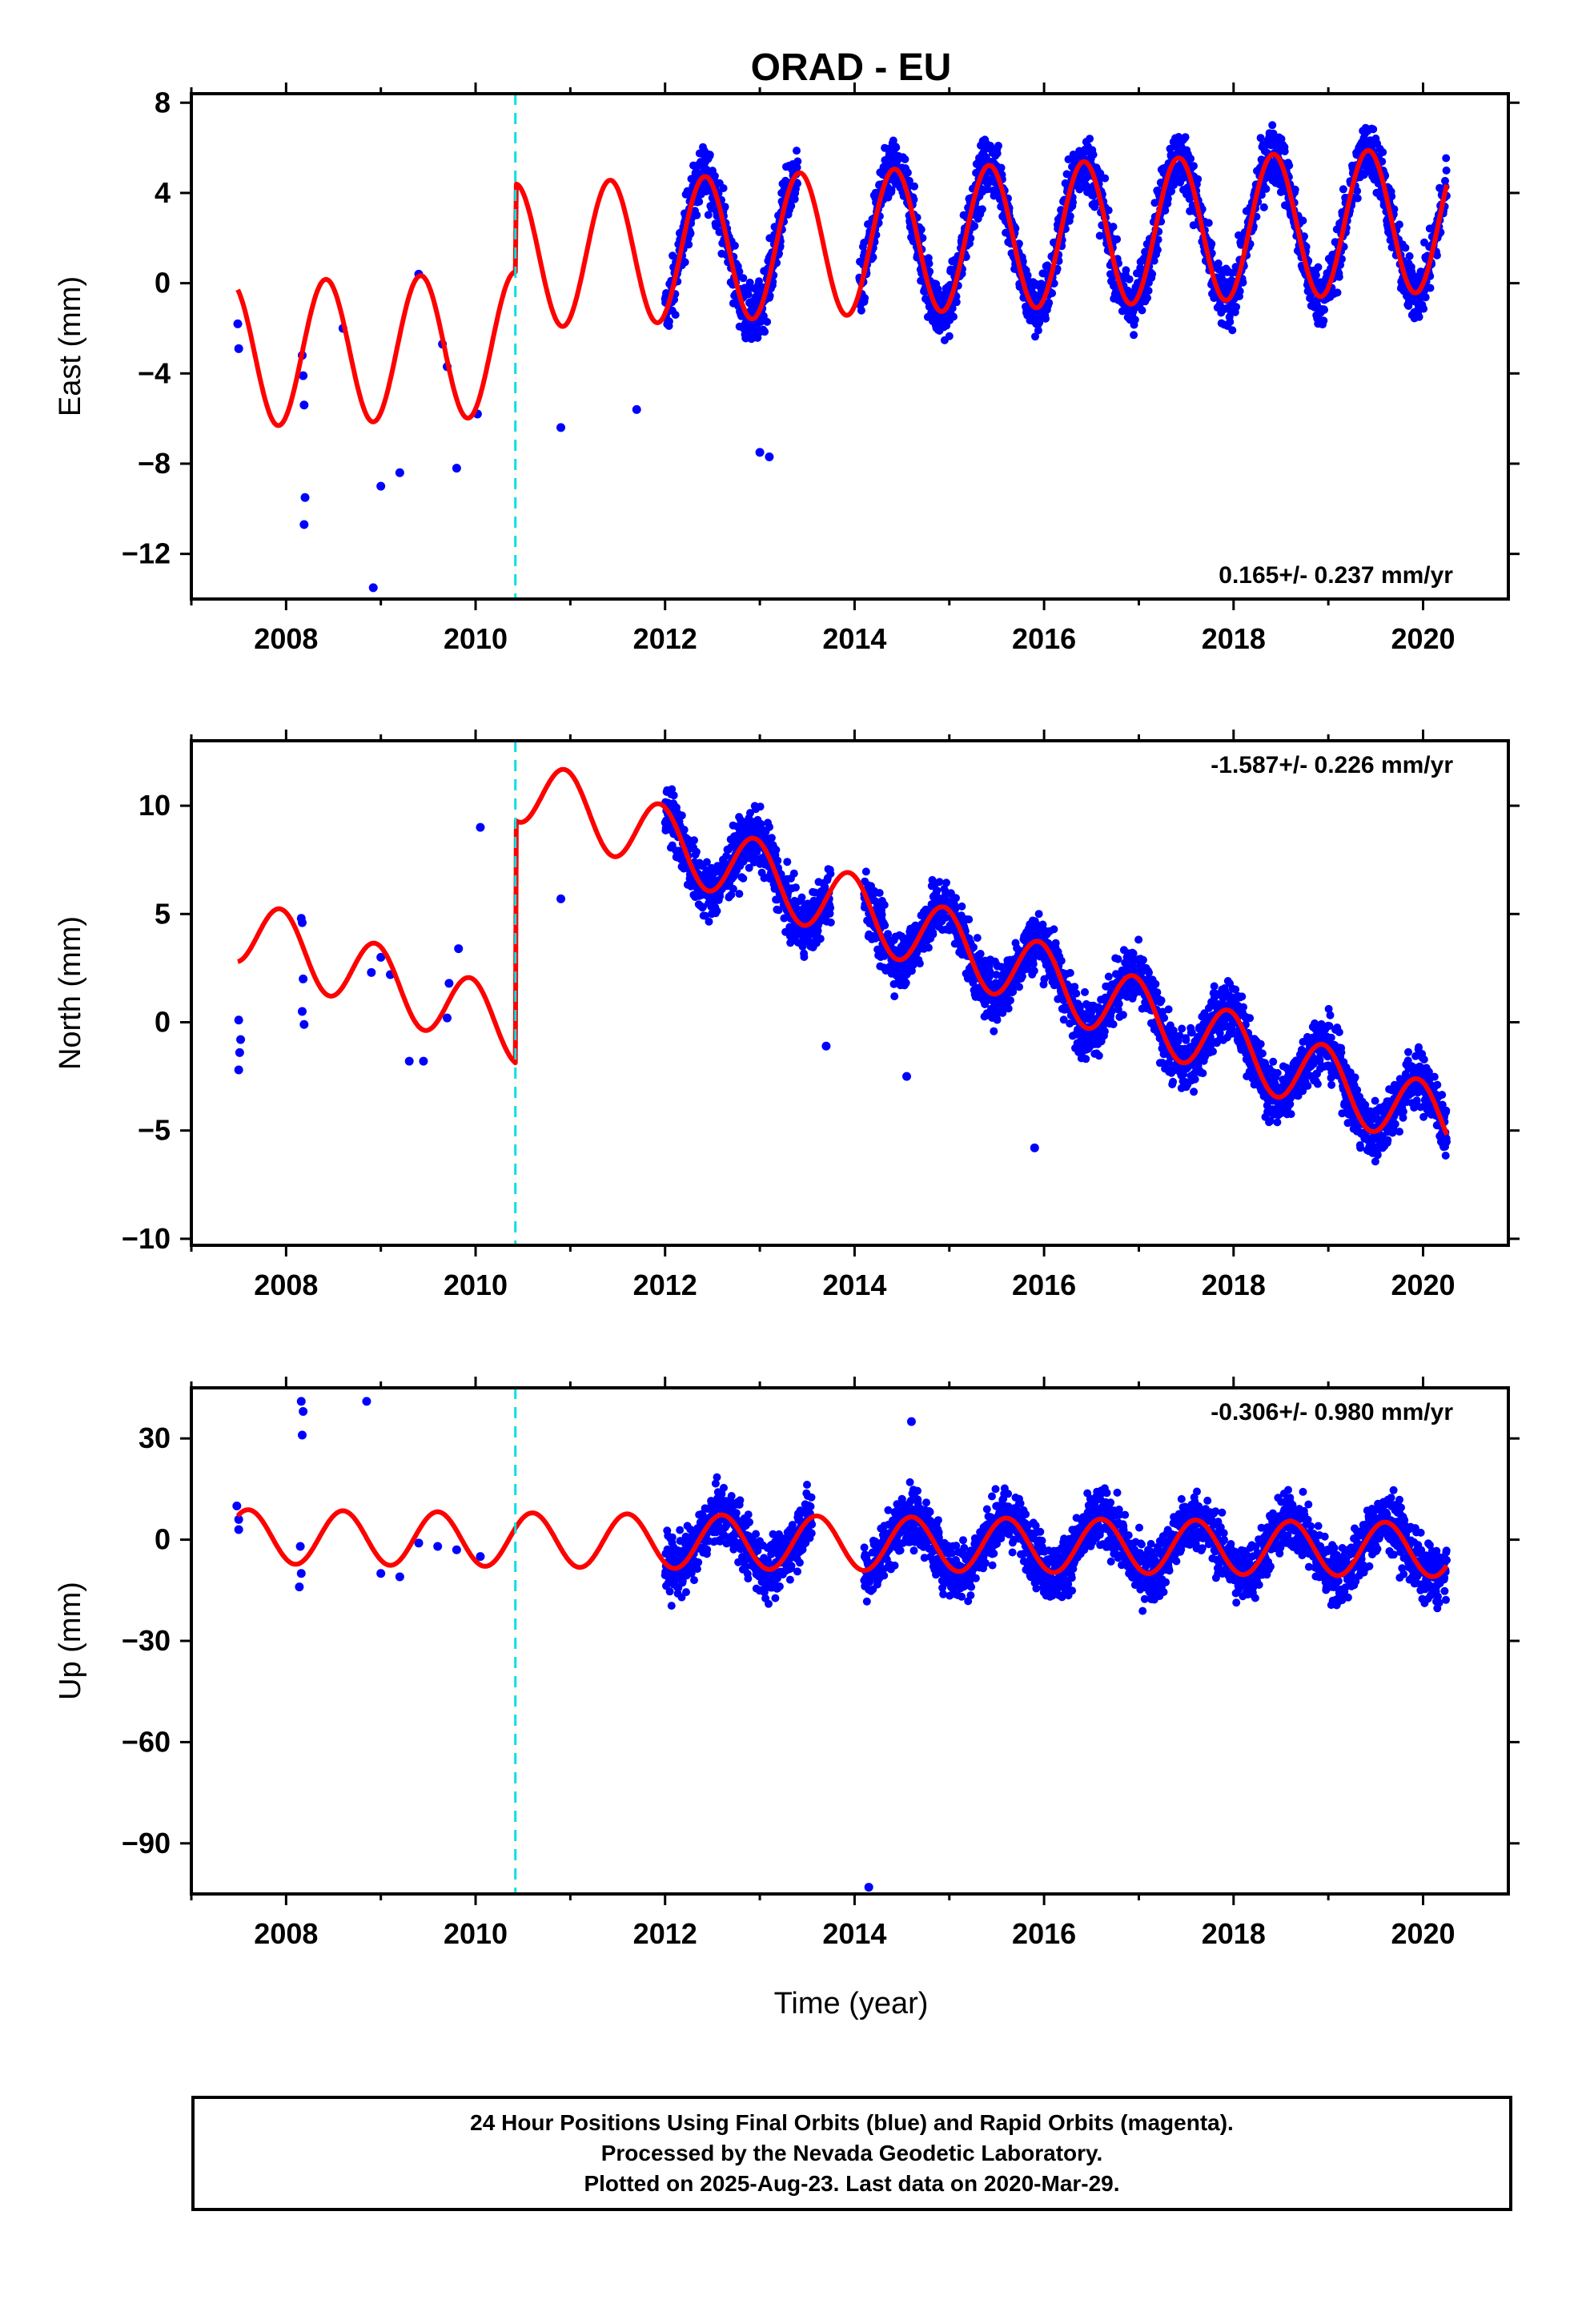  I want to click on east-ytick-label: 8, so click(163, 102).